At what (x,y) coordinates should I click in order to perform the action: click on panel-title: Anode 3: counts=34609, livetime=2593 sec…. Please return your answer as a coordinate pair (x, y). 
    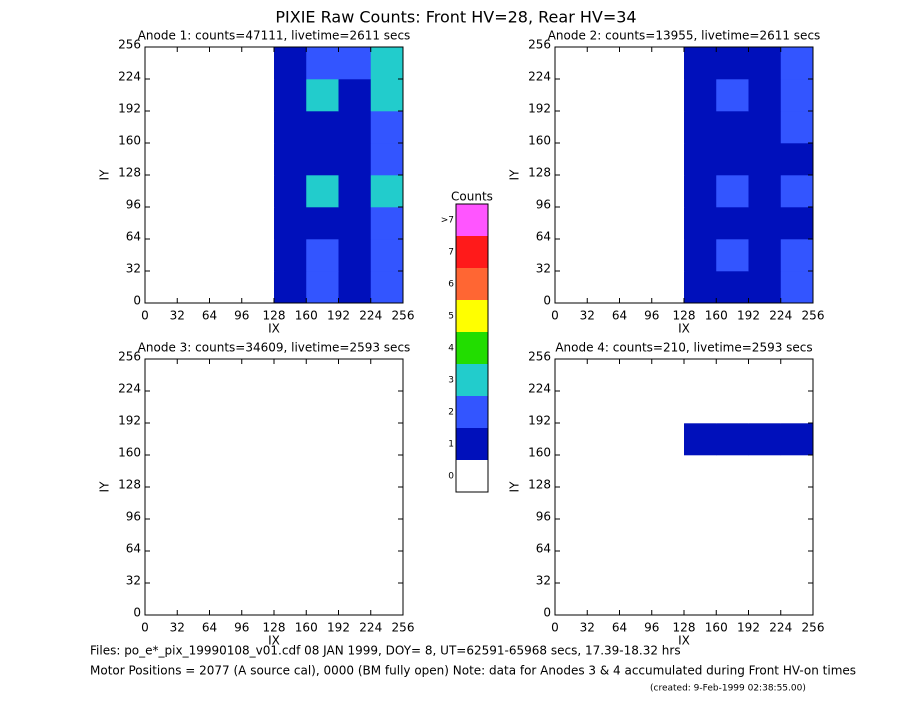
    Looking at the image, I should click on (274, 348).